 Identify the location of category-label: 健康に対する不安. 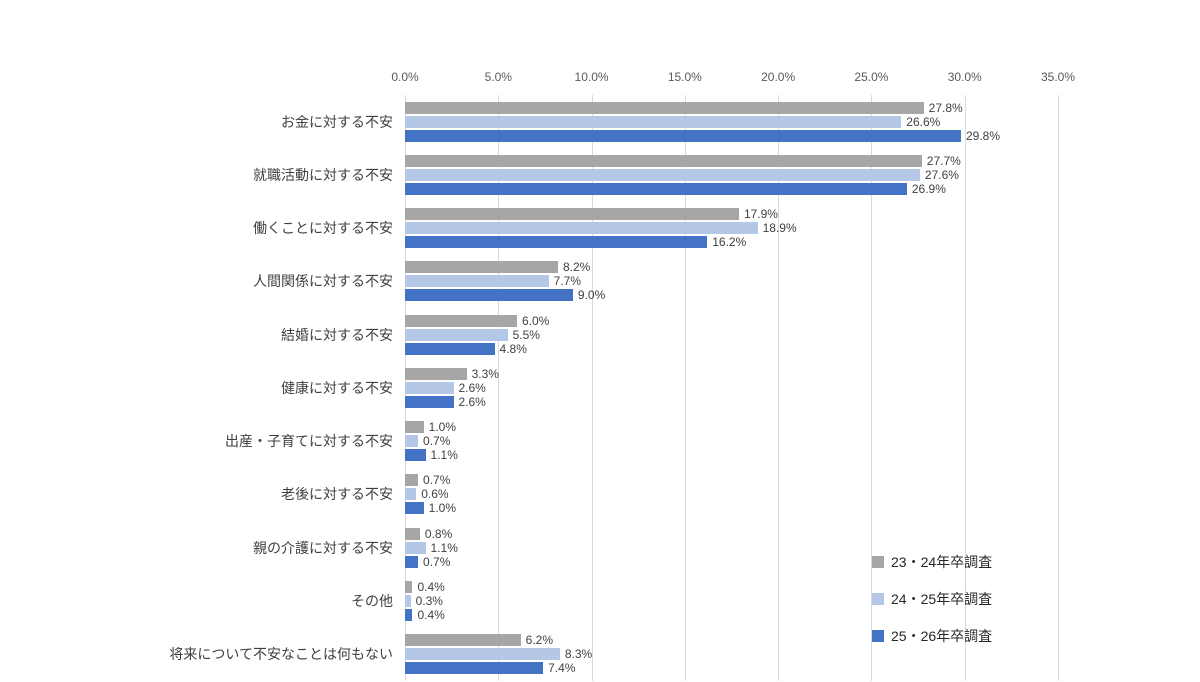
(337, 387).